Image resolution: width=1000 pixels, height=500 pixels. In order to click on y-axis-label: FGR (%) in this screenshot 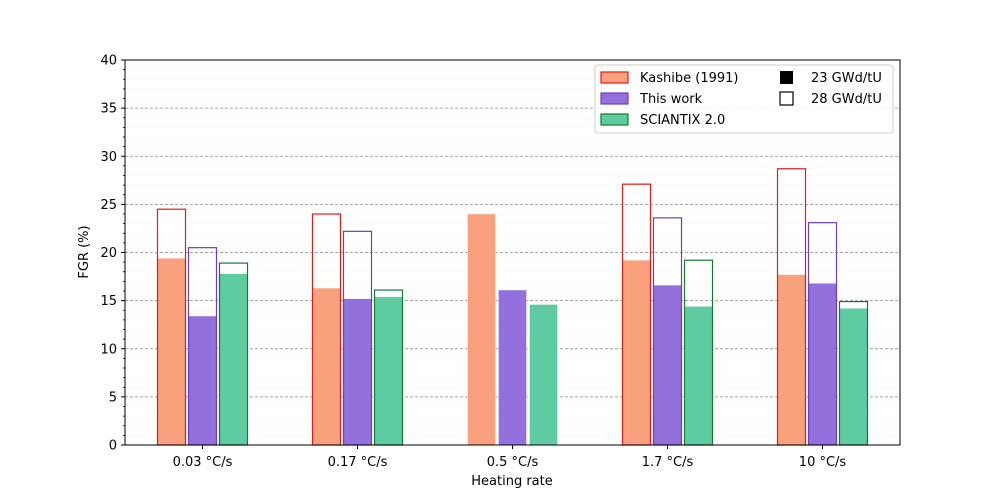, I will do `click(84, 251)`.